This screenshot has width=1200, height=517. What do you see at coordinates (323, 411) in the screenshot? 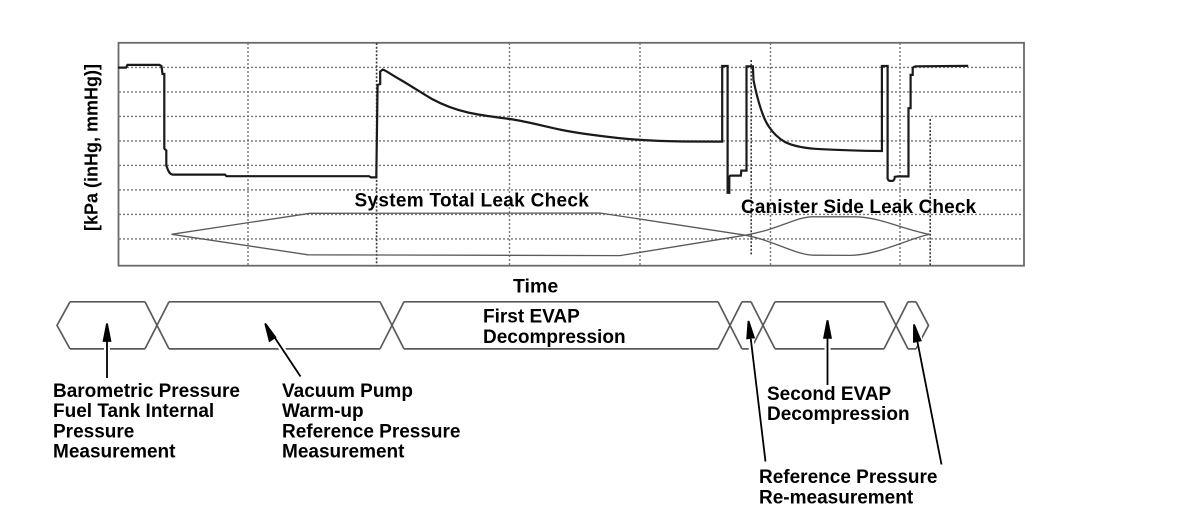
I see `svg-text: Warm-up` at bounding box center [323, 411].